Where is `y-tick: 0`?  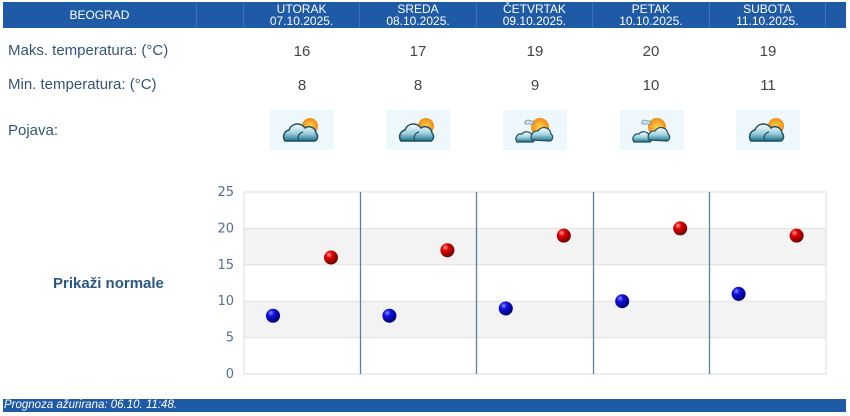
y-tick: 0 is located at coordinates (230, 374).